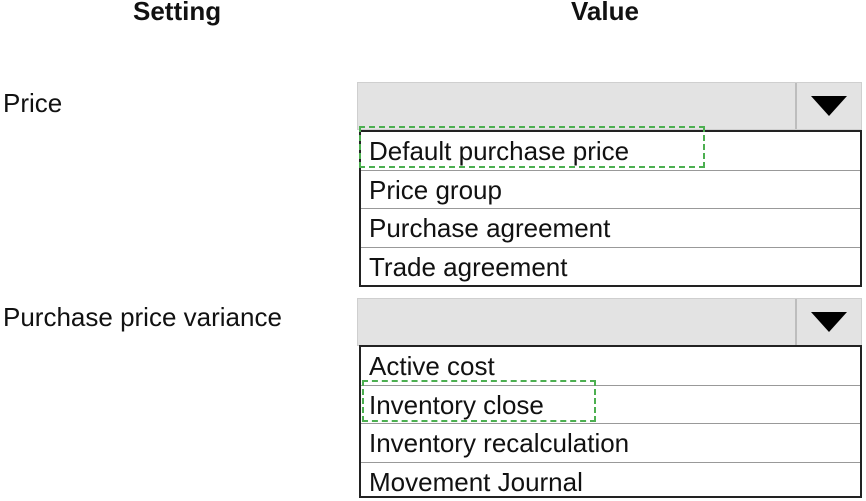  I want to click on purchase-price-variance-label: Purchase price variance, so click(142, 317).